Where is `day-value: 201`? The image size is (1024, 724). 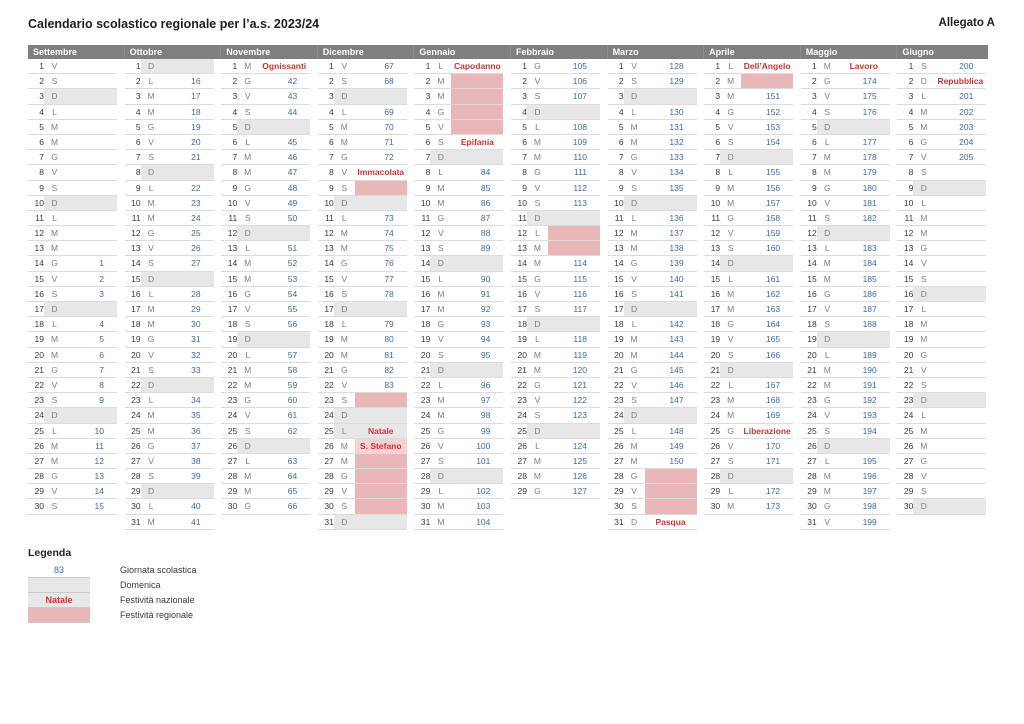 day-value: 201 is located at coordinates (966, 96).